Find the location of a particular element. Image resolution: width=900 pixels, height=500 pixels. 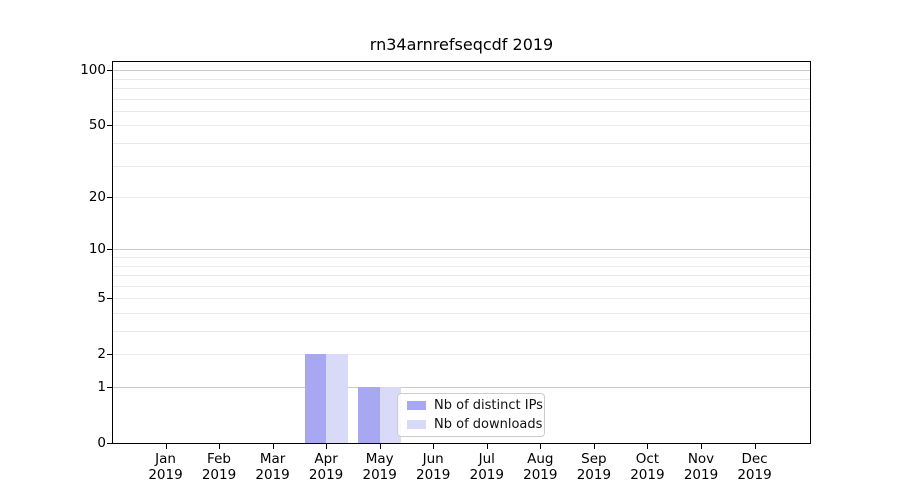

x-tick-label: Sep 2019 is located at coordinates (594, 467).